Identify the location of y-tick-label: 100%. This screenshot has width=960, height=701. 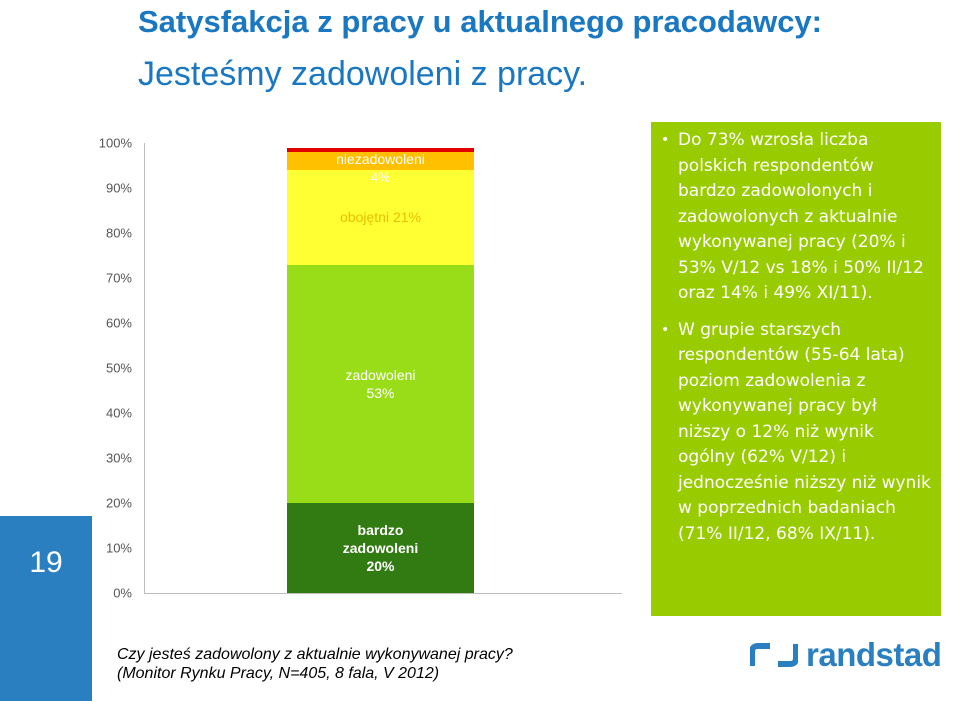
(115, 143).